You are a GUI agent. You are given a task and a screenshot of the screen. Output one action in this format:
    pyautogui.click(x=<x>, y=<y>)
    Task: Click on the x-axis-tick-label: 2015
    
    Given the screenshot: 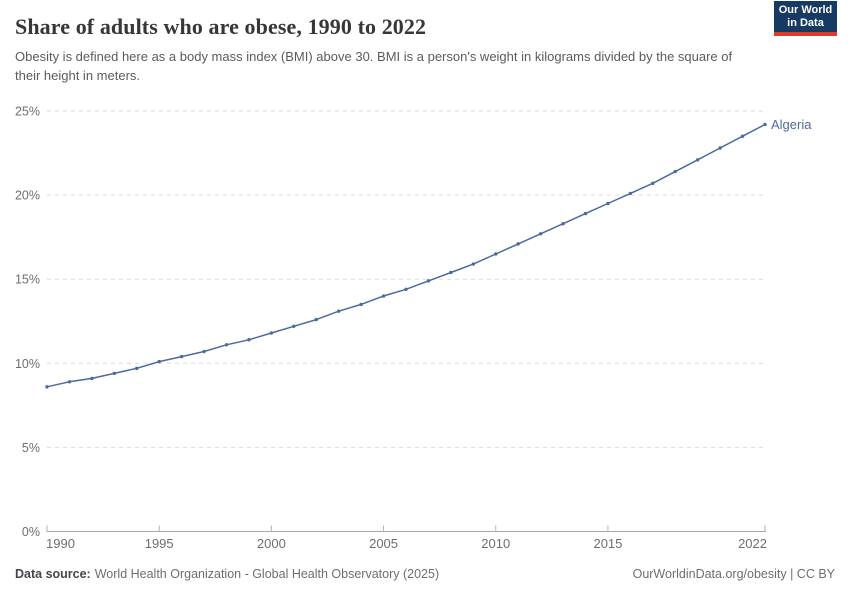 What is the action you would take?
    pyautogui.click(x=607, y=543)
    